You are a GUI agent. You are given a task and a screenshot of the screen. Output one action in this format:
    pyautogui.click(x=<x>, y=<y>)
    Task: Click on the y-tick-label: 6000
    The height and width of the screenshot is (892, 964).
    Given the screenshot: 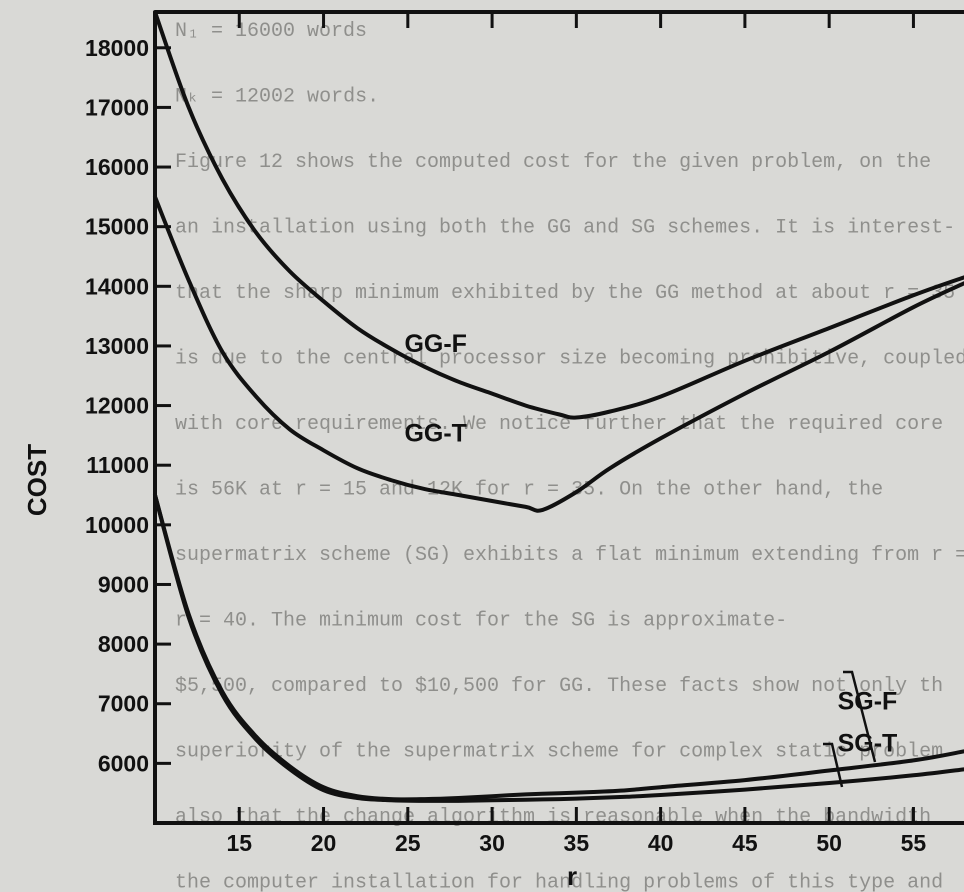 What is the action you would take?
    pyautogui.click(x=123, y=763)
    